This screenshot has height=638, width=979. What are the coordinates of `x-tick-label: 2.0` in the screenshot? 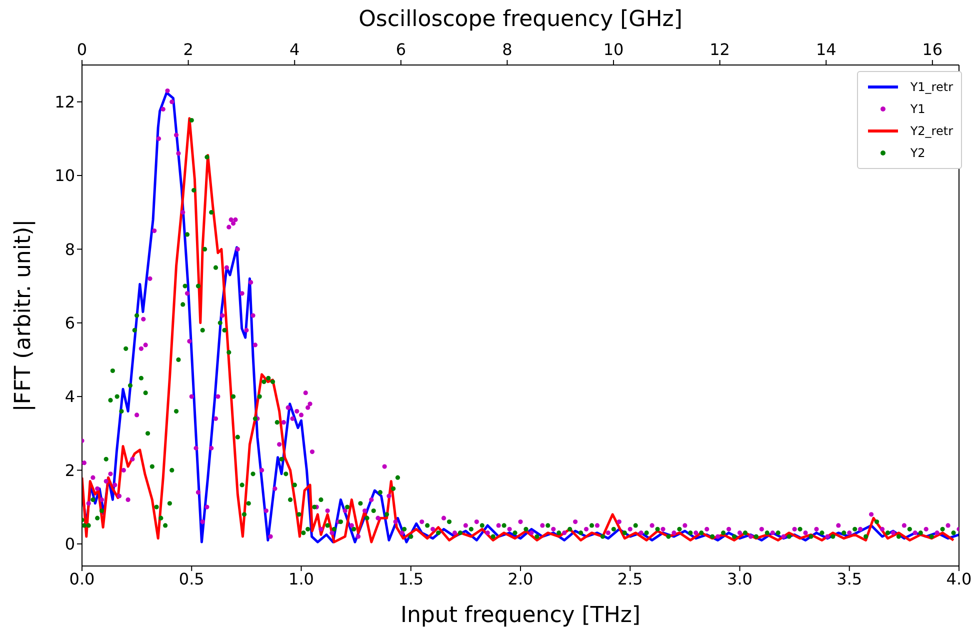 It's located at (521, 578).